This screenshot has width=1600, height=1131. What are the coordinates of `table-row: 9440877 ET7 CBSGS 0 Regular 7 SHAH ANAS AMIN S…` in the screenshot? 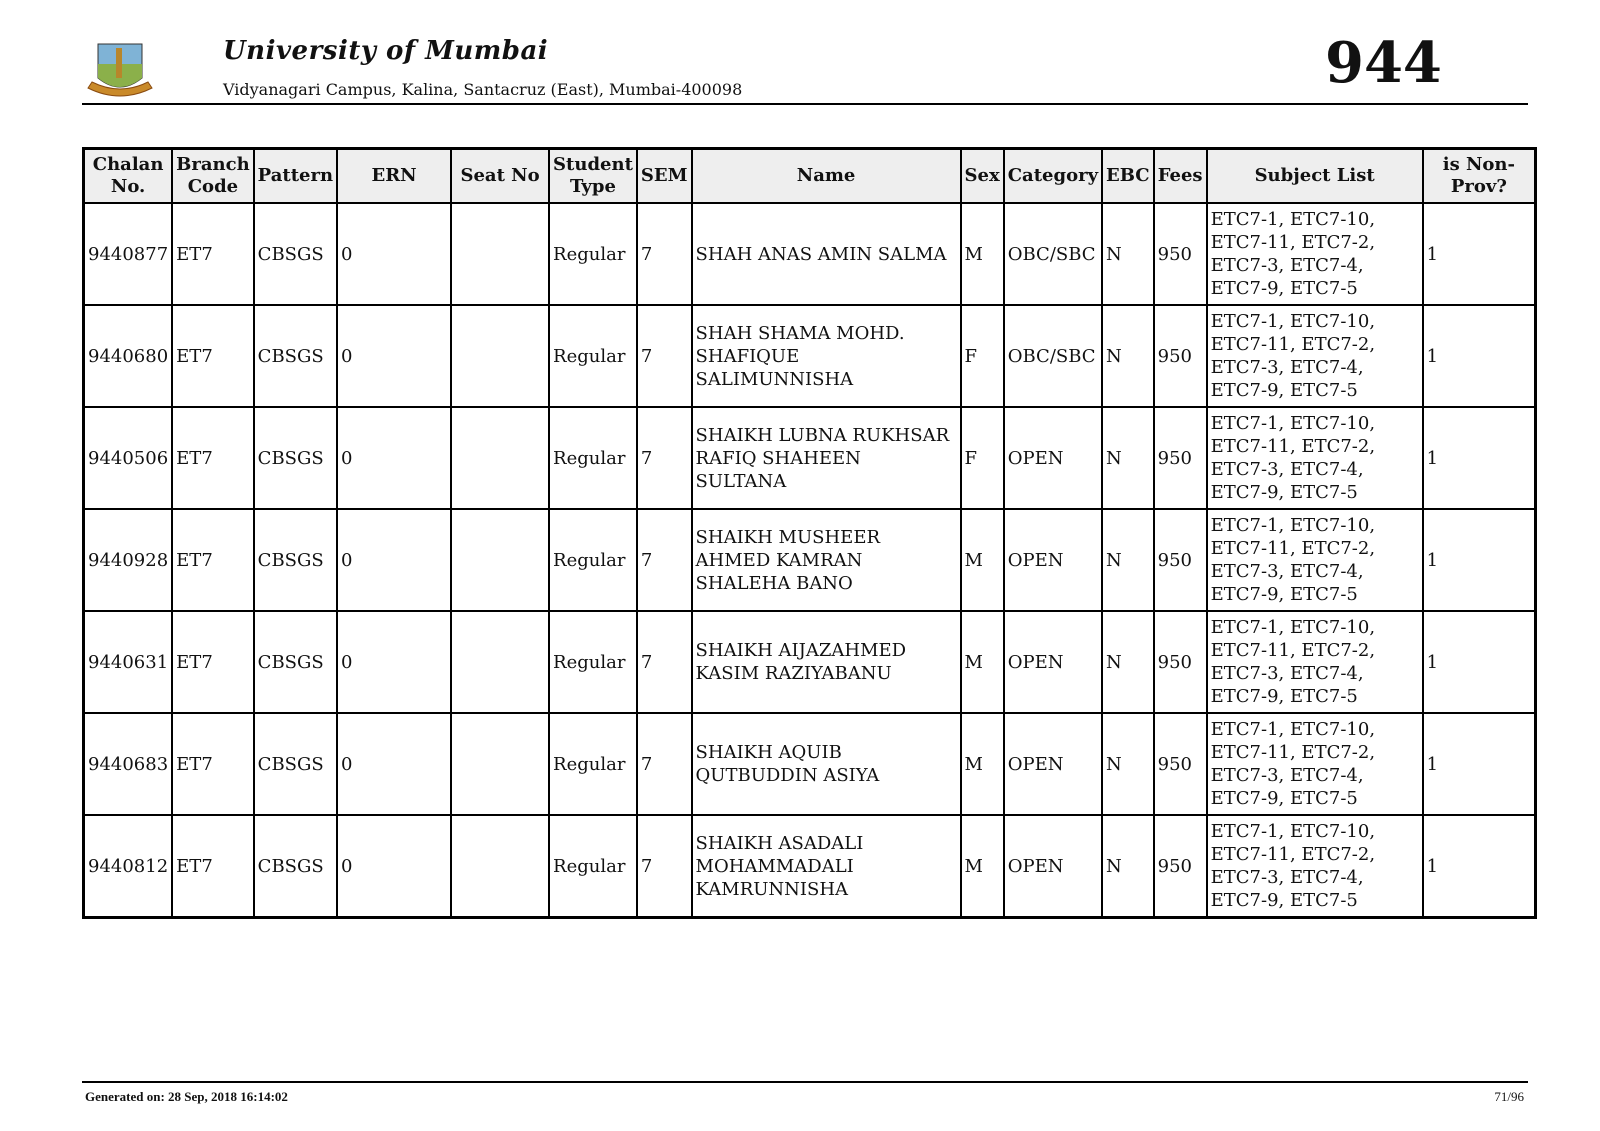 It's located at (809, 254).